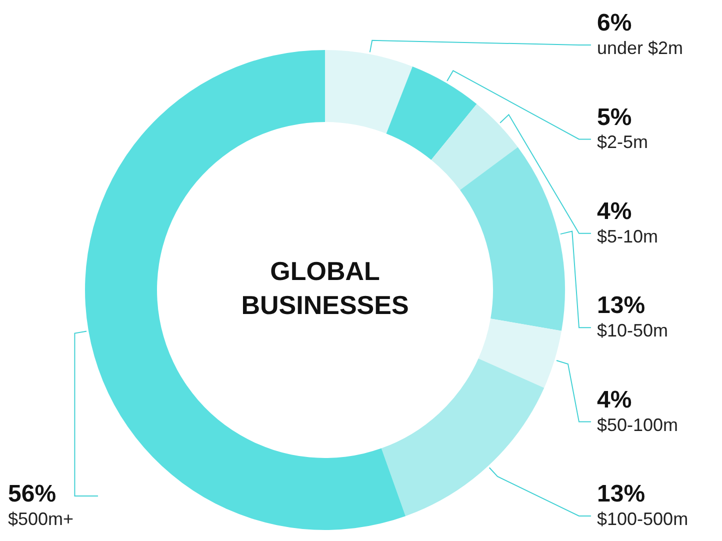  What do you see at coordinates (622, 142) in the screenshot?
I see `slice-label: $2-5m` at bounding box center [622, 142].